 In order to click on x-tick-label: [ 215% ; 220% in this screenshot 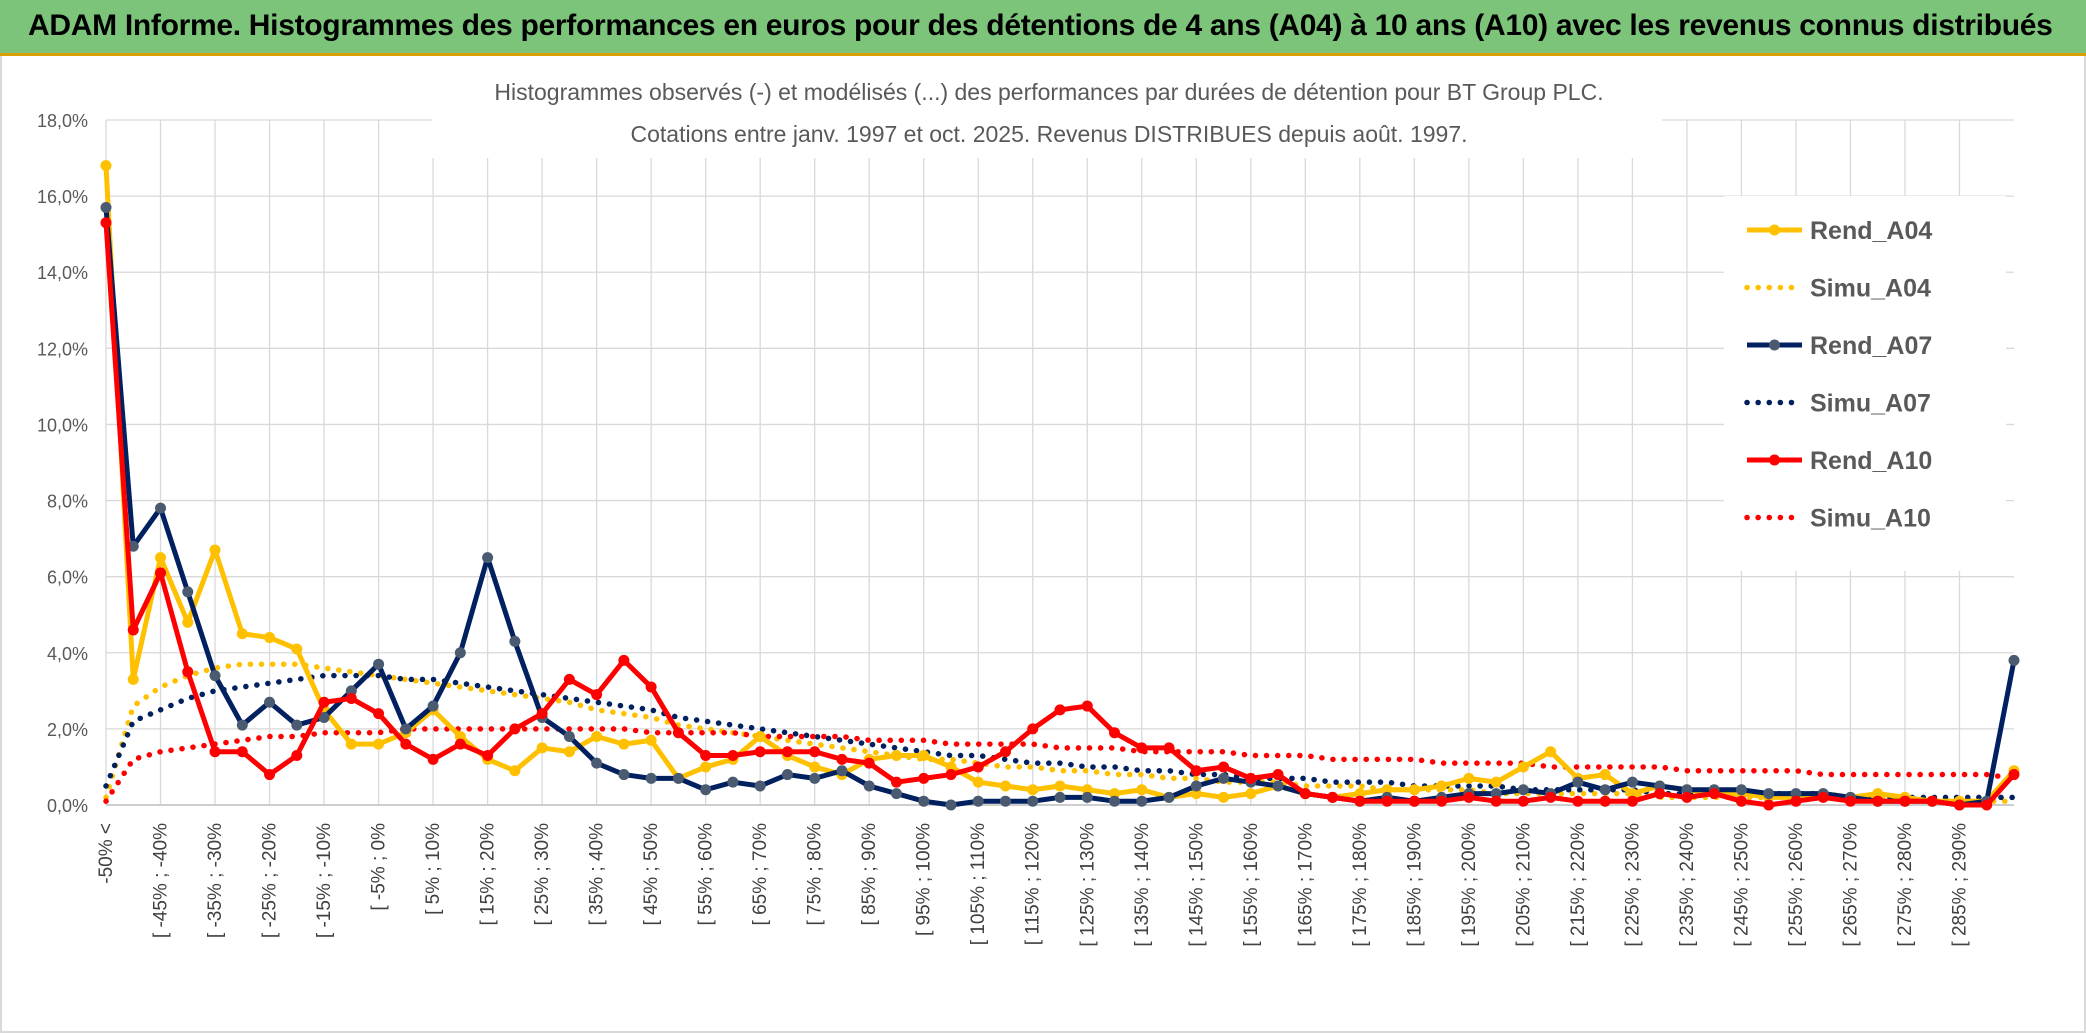, I will do `click(1578, 885)`.